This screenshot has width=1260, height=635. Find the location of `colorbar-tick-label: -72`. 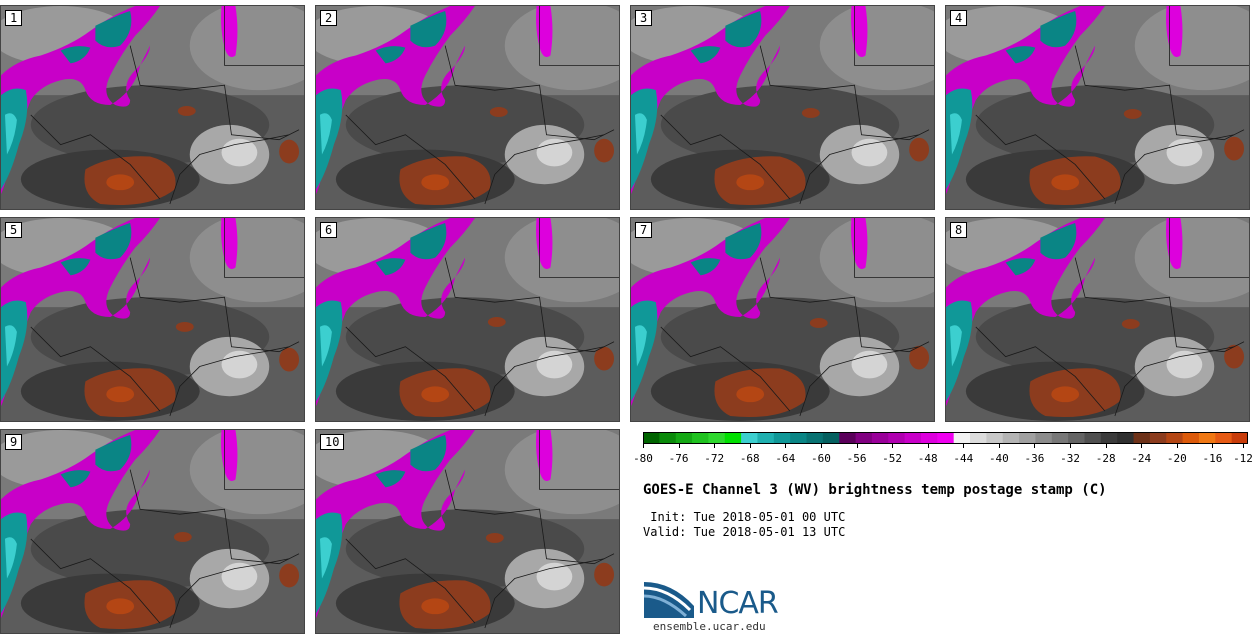

colorbar-tick-label: -72 is located at coordinates (714, 458).